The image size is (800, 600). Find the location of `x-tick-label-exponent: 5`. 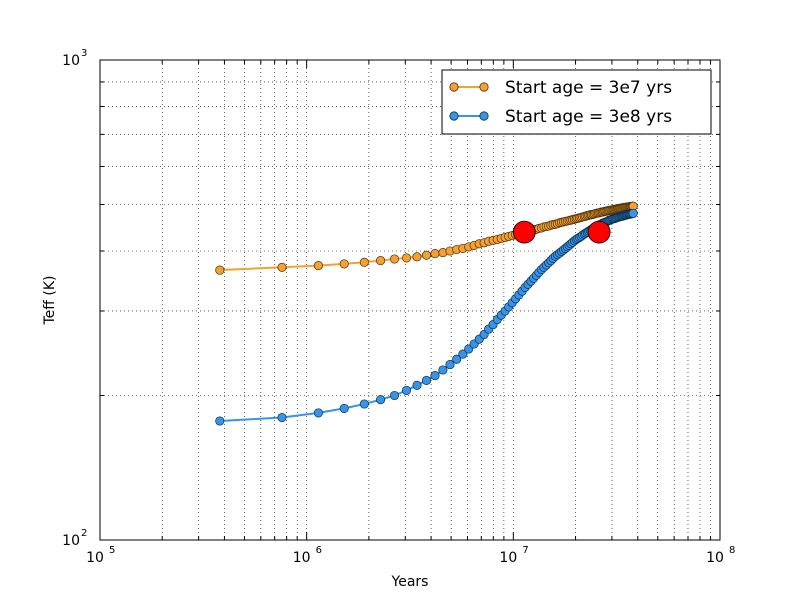

x-tick-label-exponent: 5 is located at coordinates (112, 550).